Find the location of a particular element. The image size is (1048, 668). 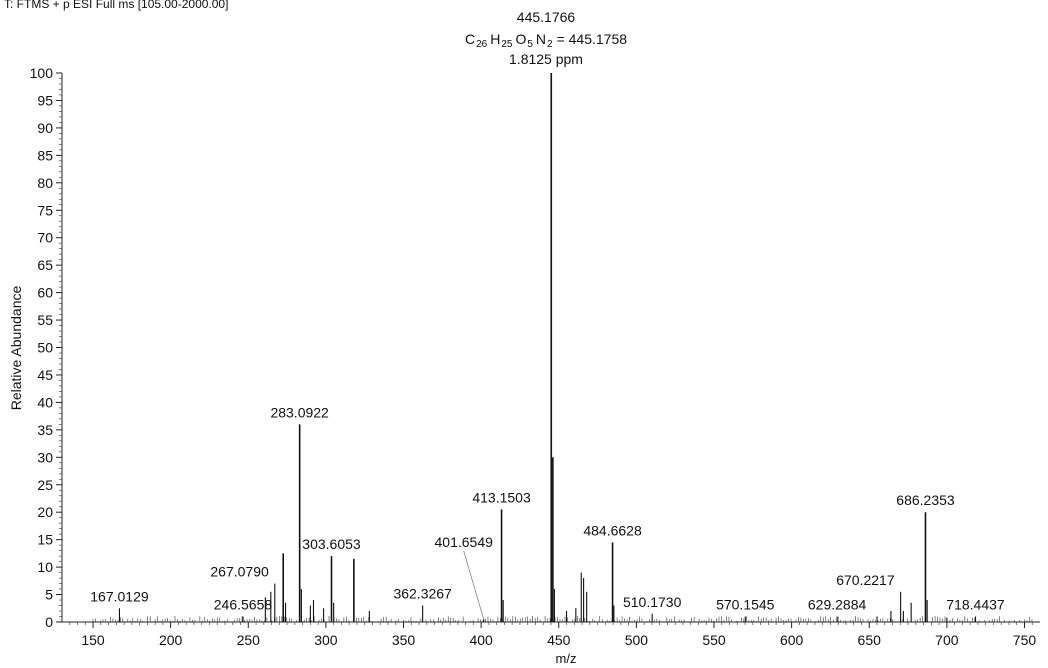

peak-label: 267.0790 is located at coordinates (239, 572).